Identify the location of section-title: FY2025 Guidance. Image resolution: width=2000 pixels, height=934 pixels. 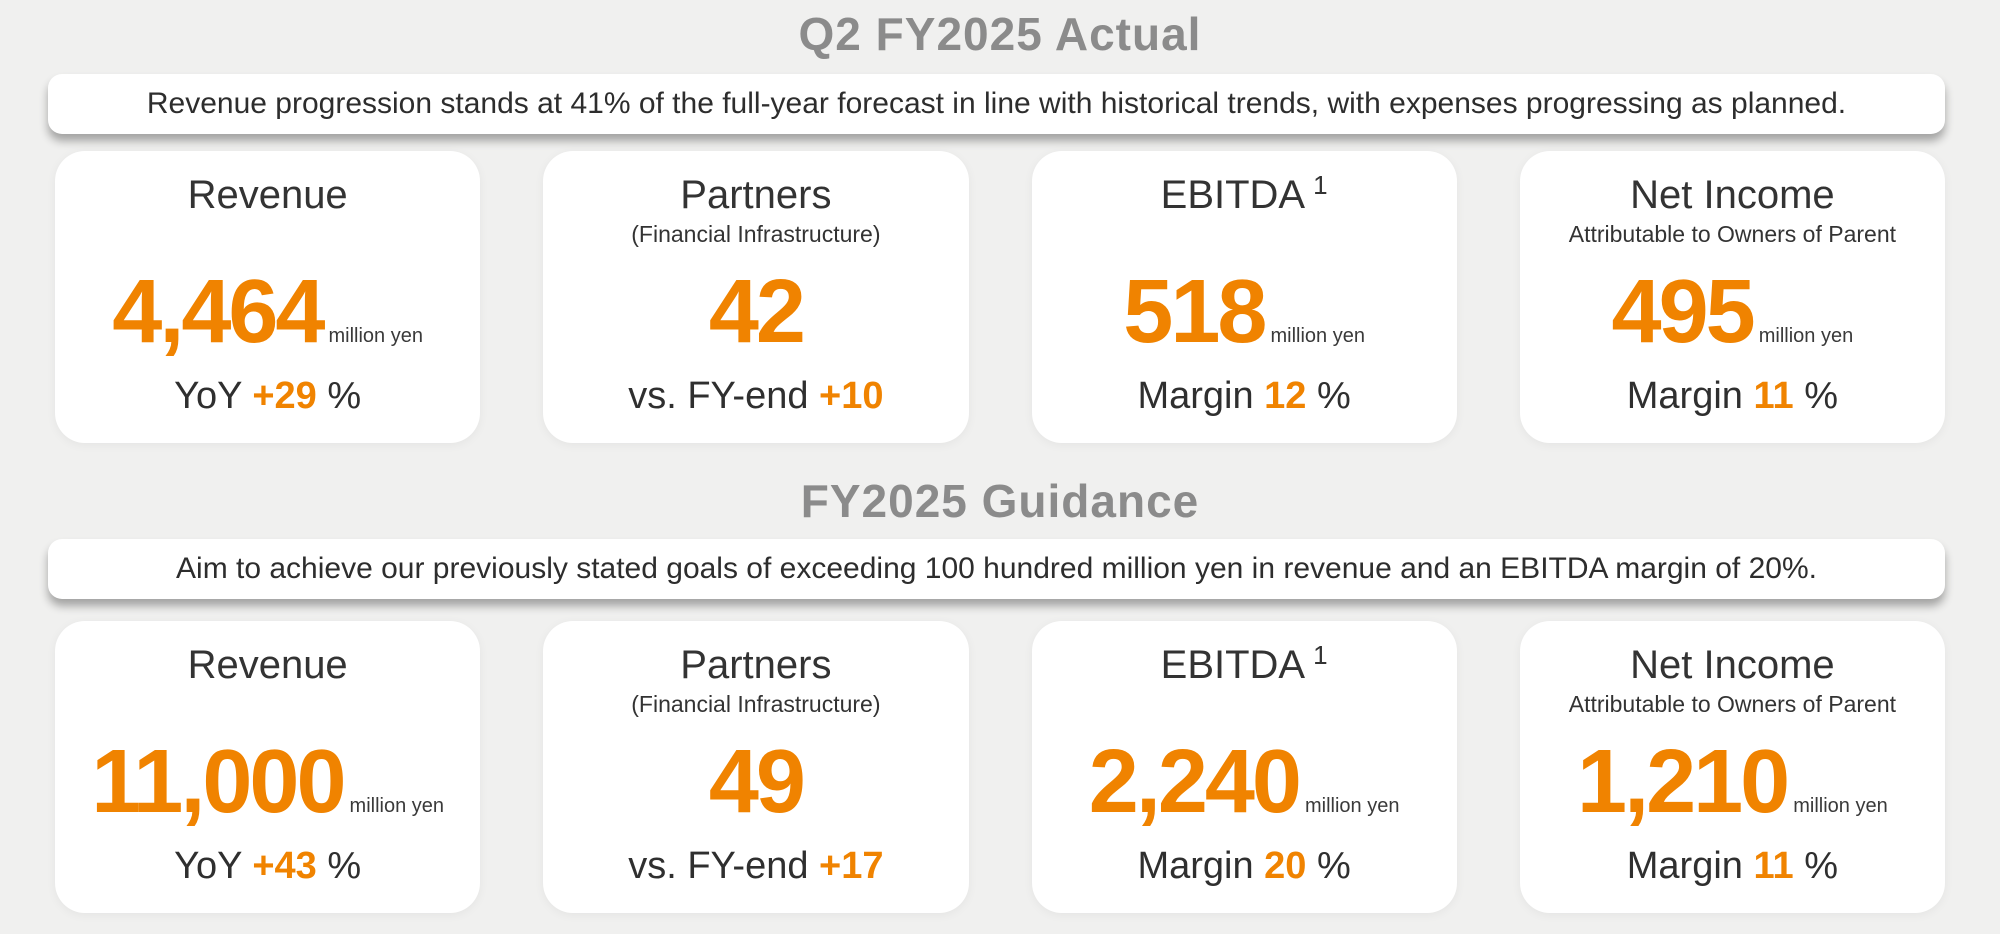
(1000, 501).